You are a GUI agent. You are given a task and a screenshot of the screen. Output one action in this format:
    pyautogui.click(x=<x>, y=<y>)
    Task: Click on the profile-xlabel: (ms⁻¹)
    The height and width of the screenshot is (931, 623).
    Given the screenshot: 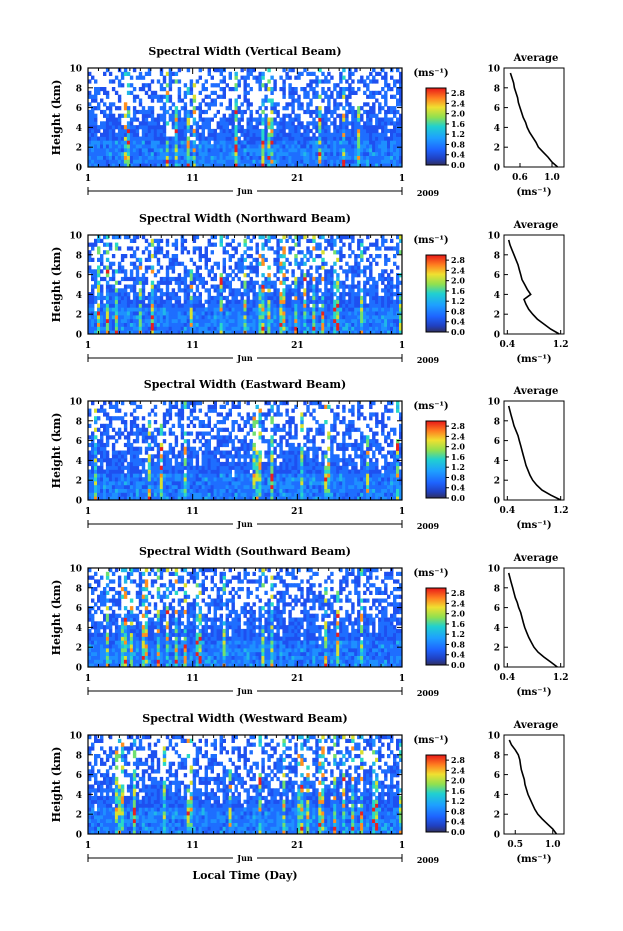 What is the action you would take?
    pyautogui.click(x=533, y=359)
    